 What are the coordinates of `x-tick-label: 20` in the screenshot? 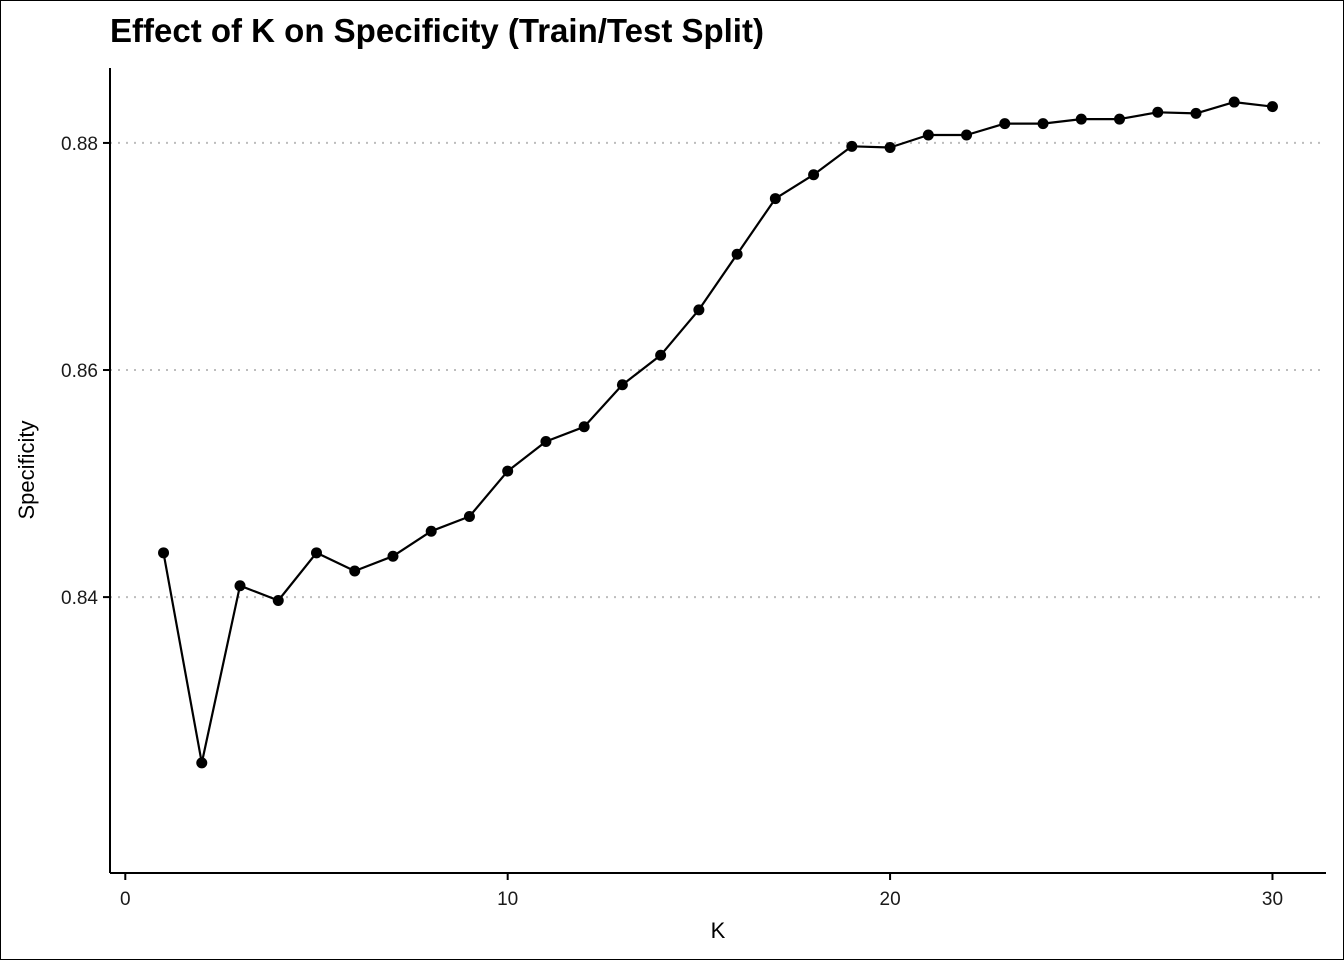 It's located at (890, 899).